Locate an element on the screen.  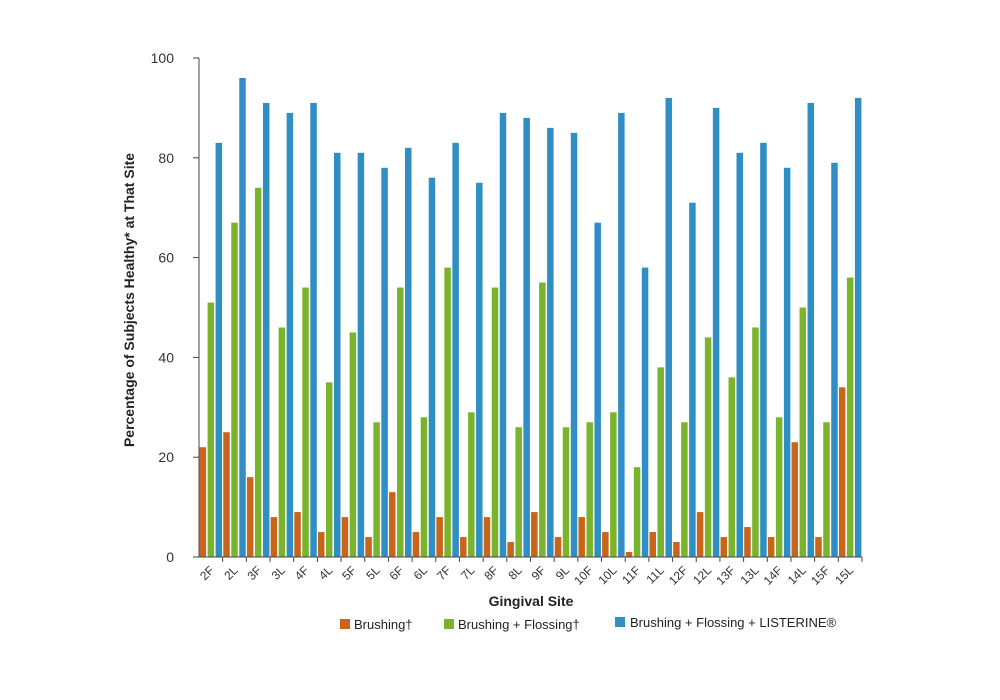
bar-brushing-4l is located at coordinates (321, 544).